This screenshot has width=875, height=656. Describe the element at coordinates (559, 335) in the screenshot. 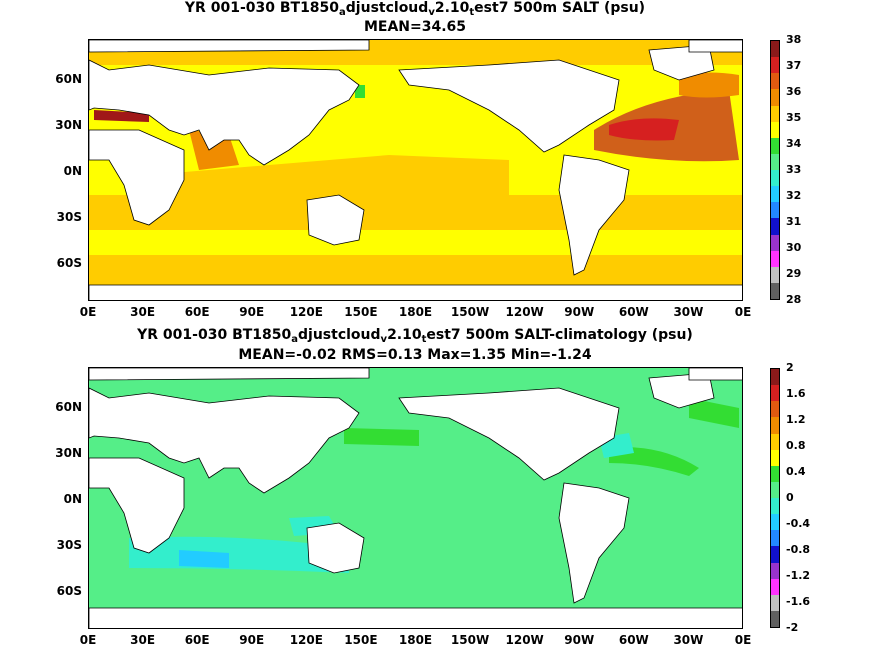

I see `title-text: est7 500m SALT-climatology (psu)` at that location.